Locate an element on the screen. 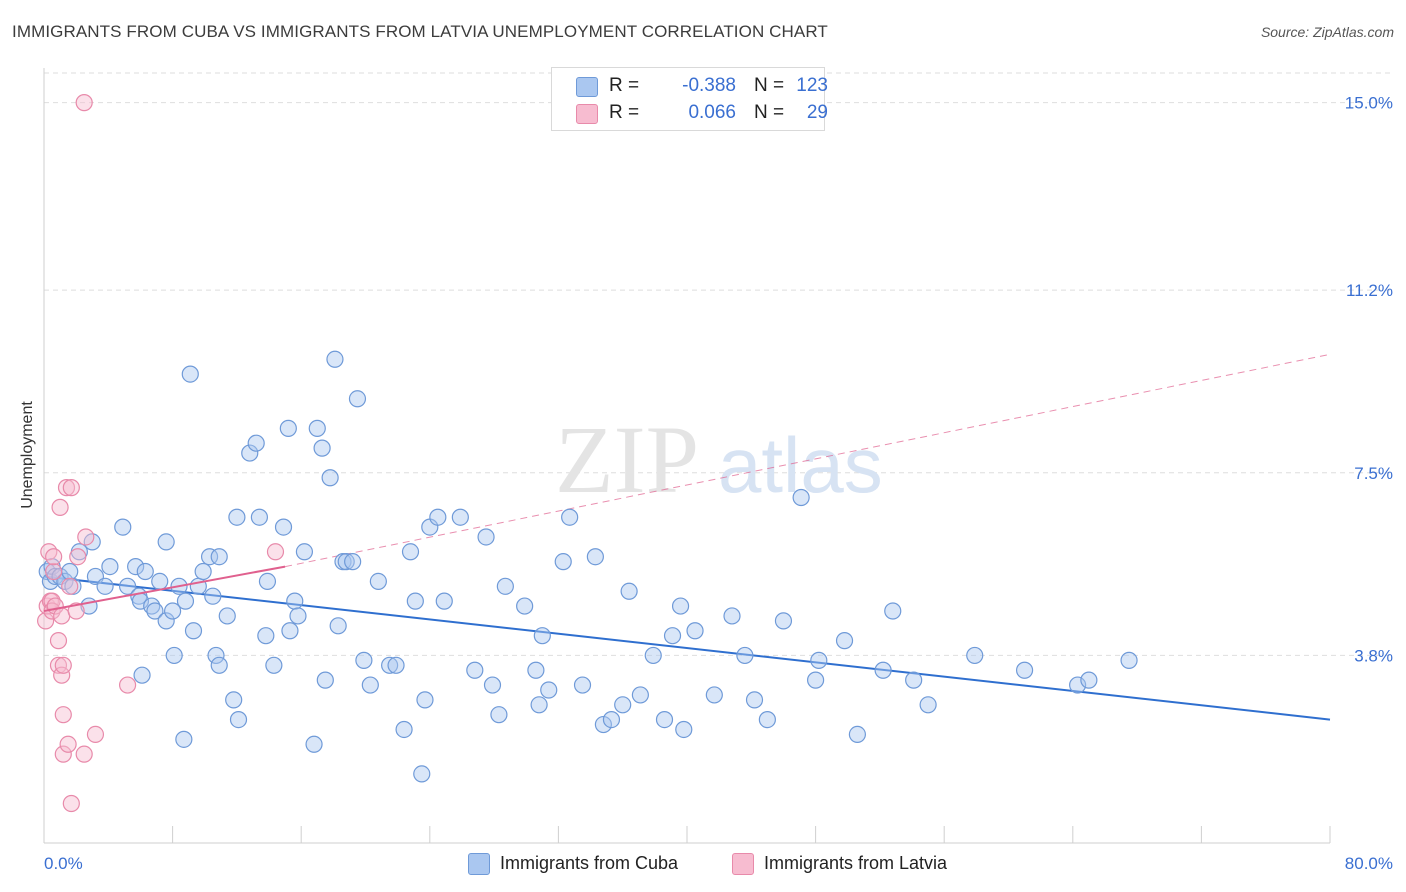  y-tick-label: 7.5% is located at coordinates (1373, 473).